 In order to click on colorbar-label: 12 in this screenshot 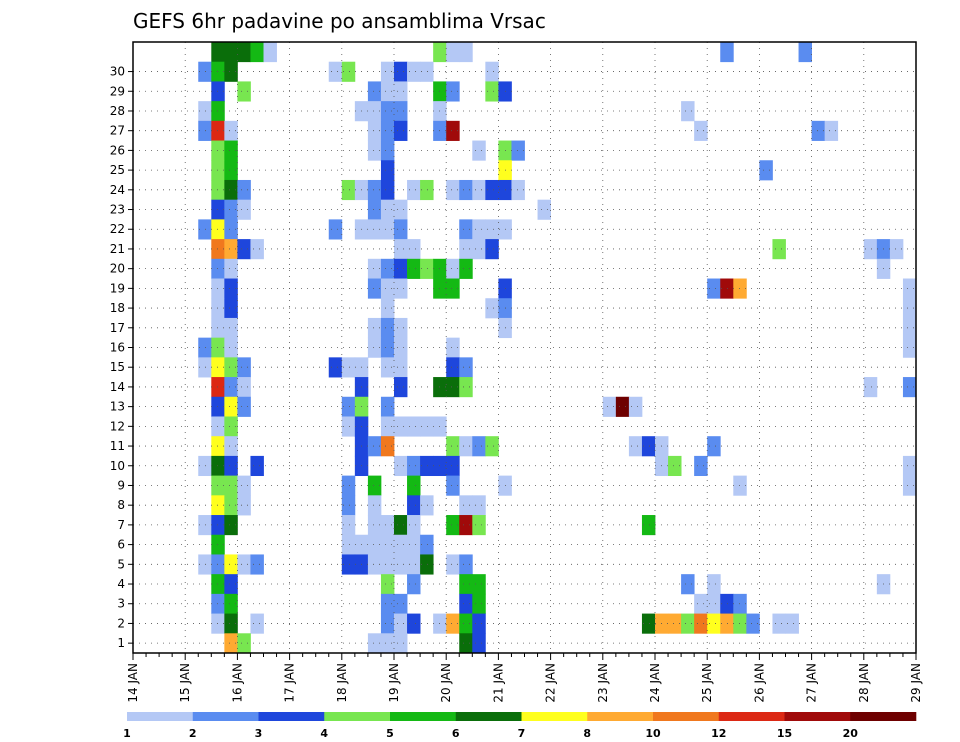, I will do `click(718, 733)`.